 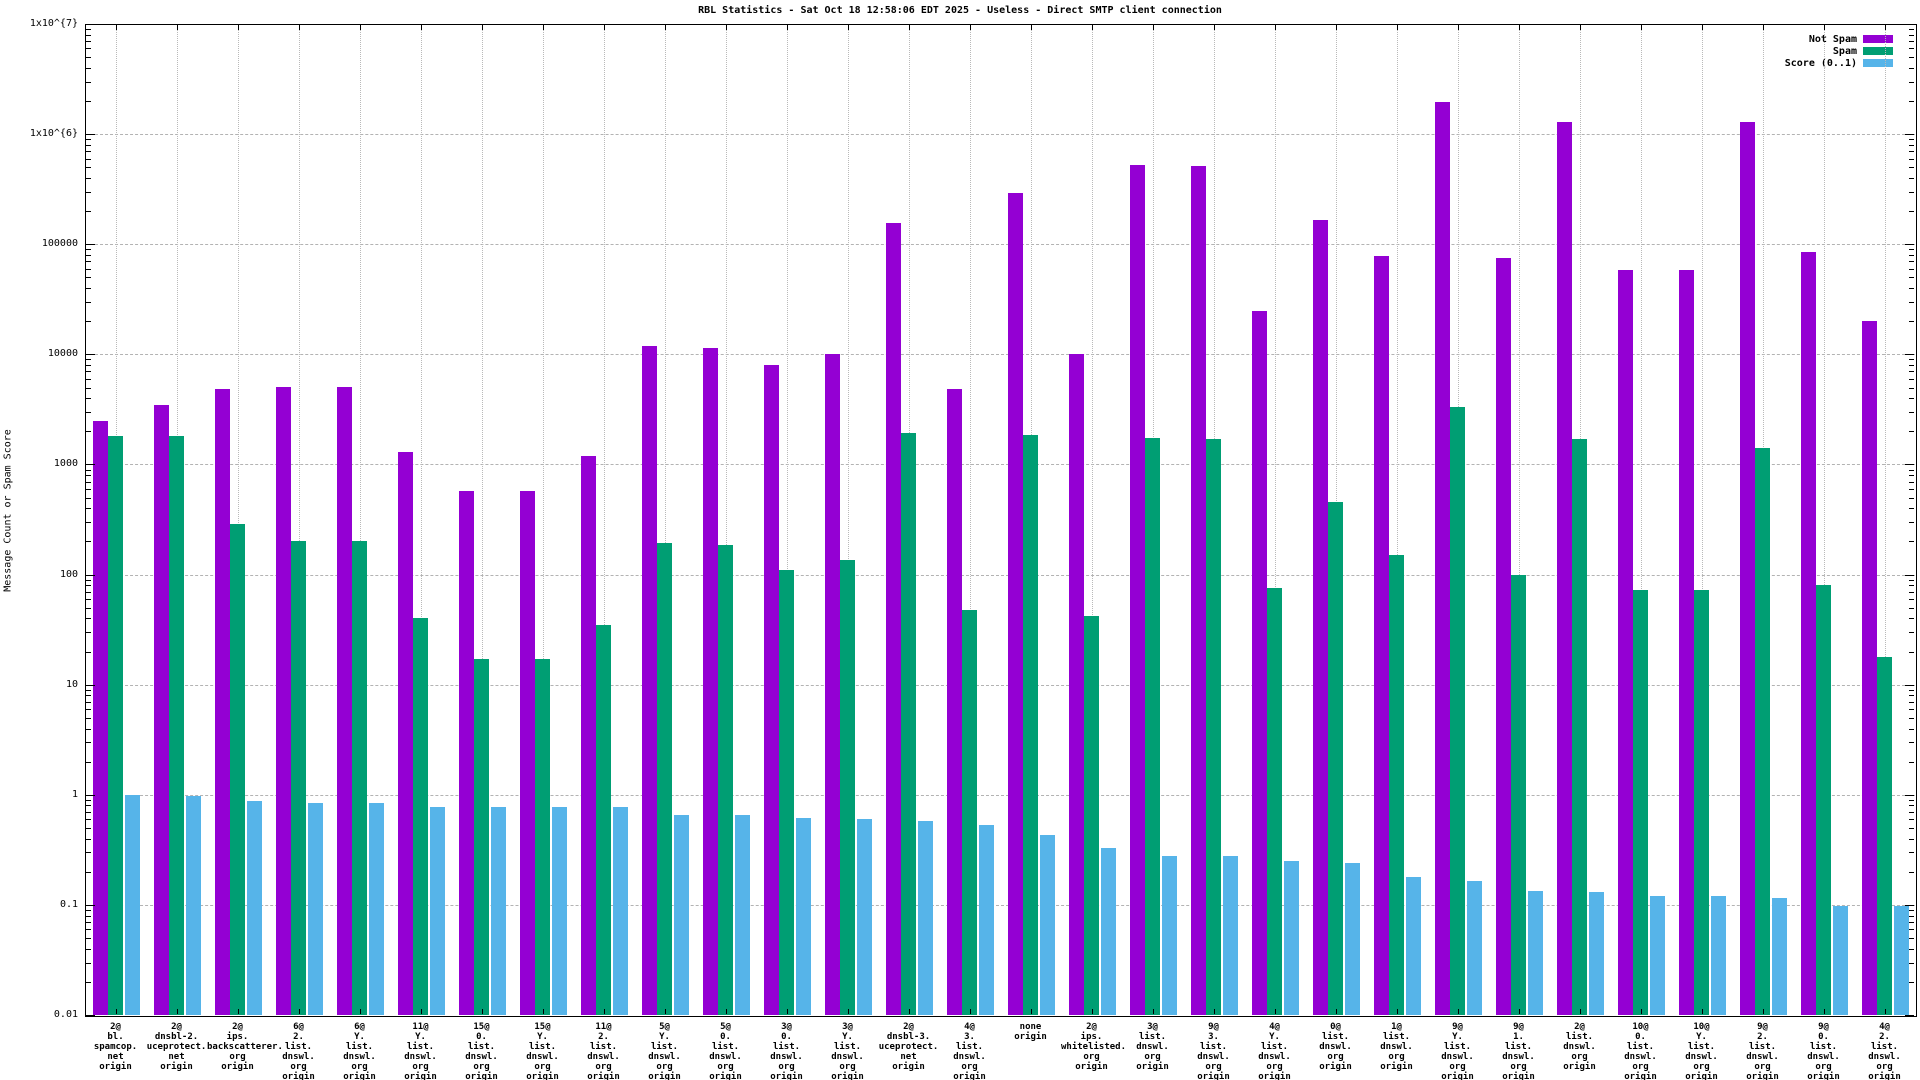 What do you see at coordinates (62, 354) in the screenshot?
I see `y-tick-label: 10000` at bounding box center [62, 354].